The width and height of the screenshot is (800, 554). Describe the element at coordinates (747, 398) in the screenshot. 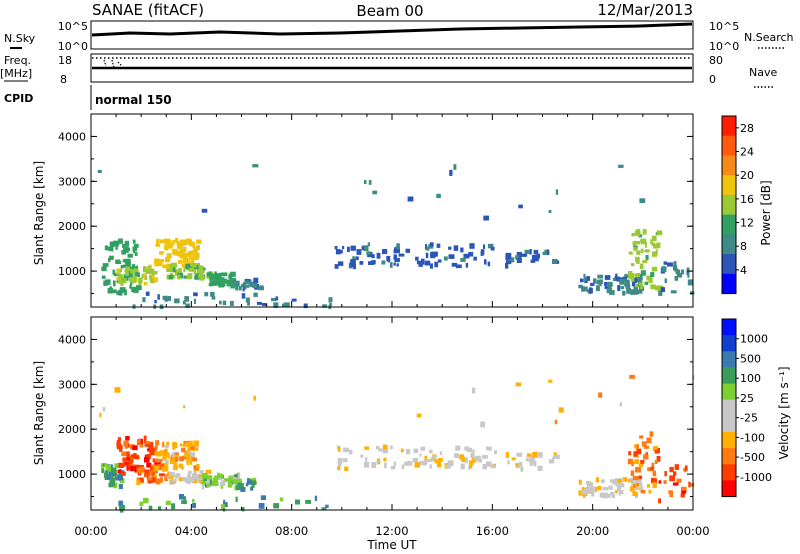

I see `velocity-colorbar-tick-label: 25` at that location.